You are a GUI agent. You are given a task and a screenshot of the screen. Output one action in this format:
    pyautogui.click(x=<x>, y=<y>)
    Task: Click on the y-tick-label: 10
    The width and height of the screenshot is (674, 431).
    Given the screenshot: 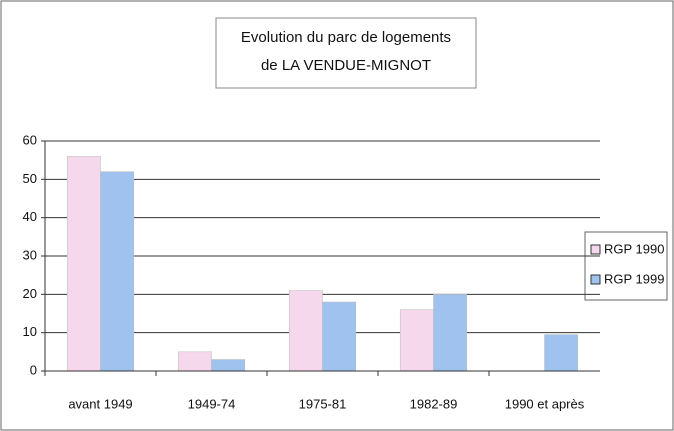 What is the action you would take?
    pyautogui.click(x=30, y=331)
    